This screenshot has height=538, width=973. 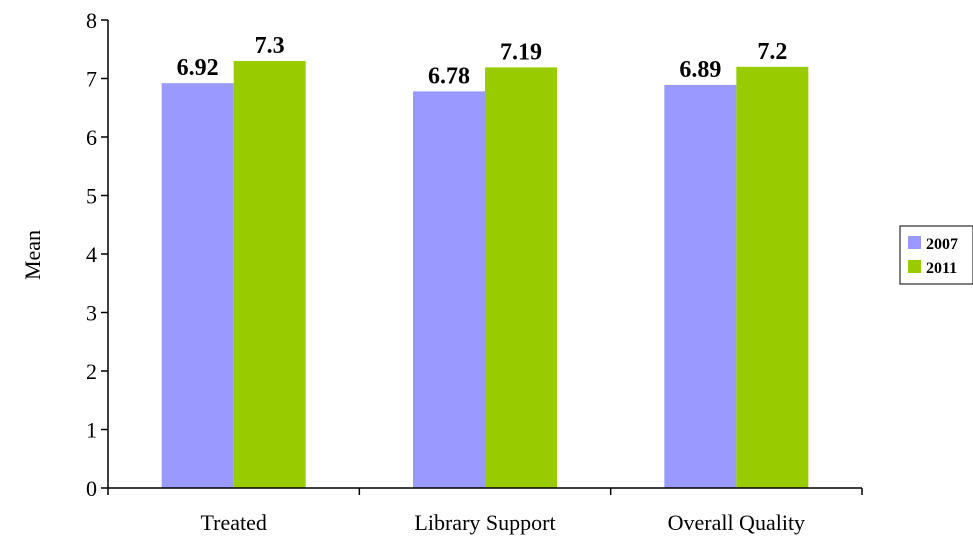 I want to click on data-label: 7.2, so click(x=772, y=52).